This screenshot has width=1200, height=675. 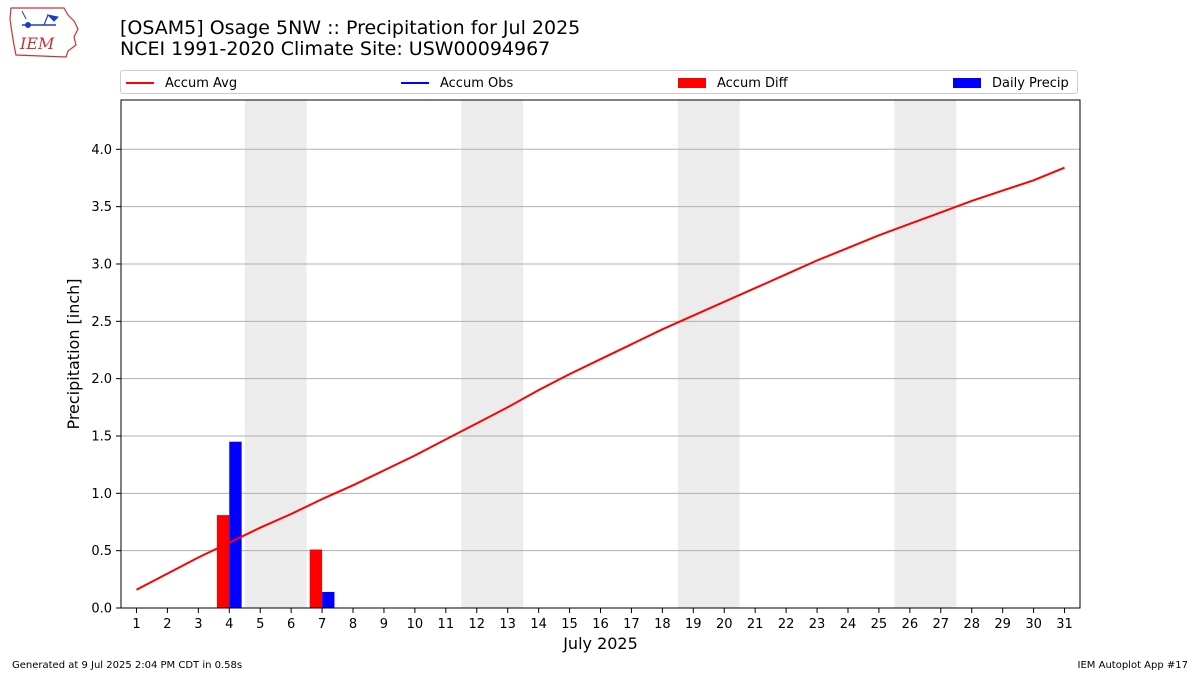 I want to click on x-tick-label-15: 15, so click(x=569, y=624).